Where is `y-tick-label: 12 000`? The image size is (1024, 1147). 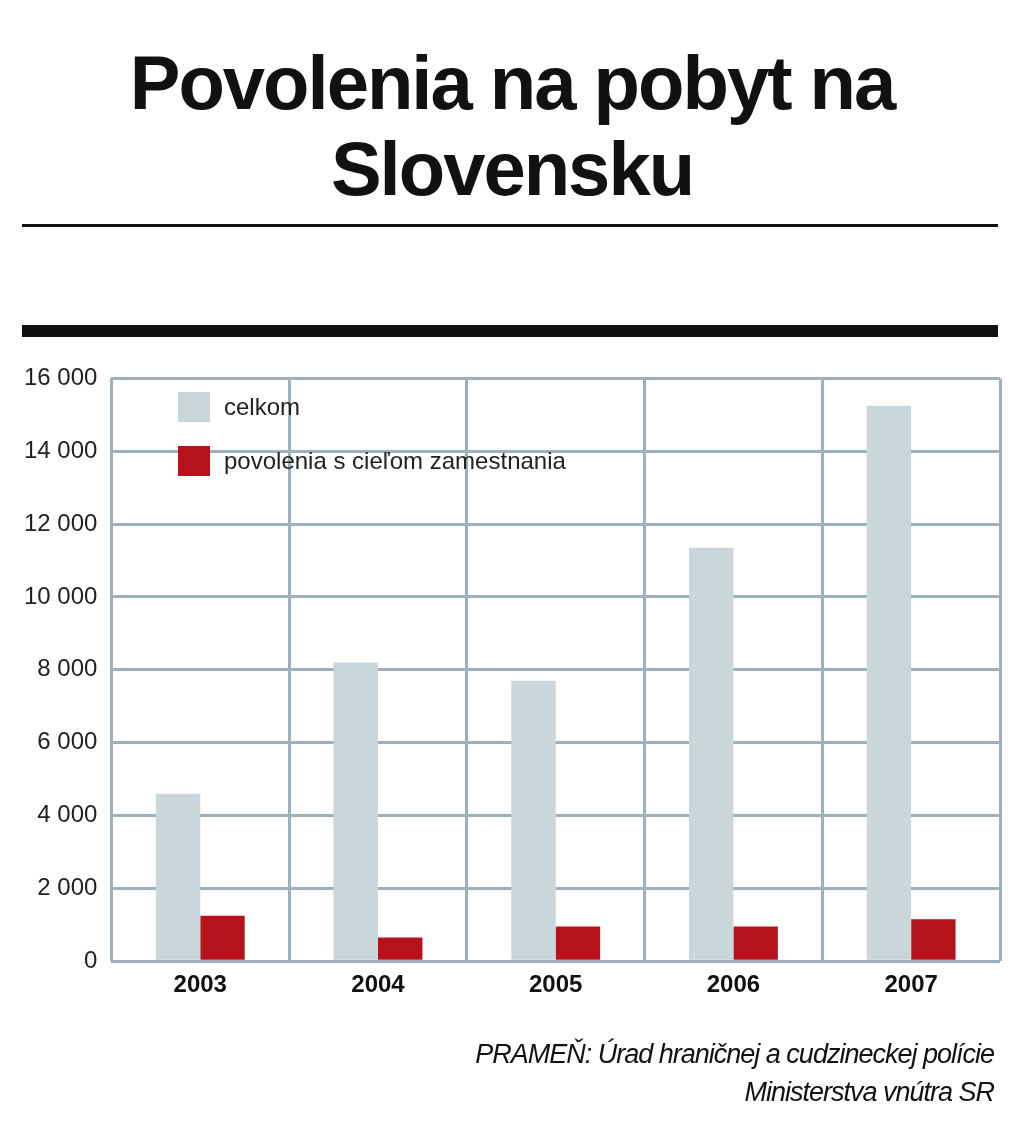 y-tick-label: 12 000 is located at coordinates (61, 522).